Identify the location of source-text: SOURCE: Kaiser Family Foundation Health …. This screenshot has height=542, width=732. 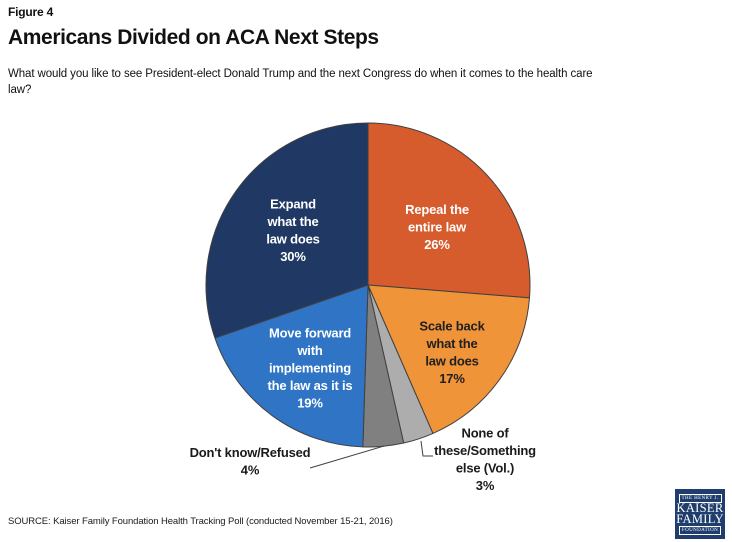
(200, 521).